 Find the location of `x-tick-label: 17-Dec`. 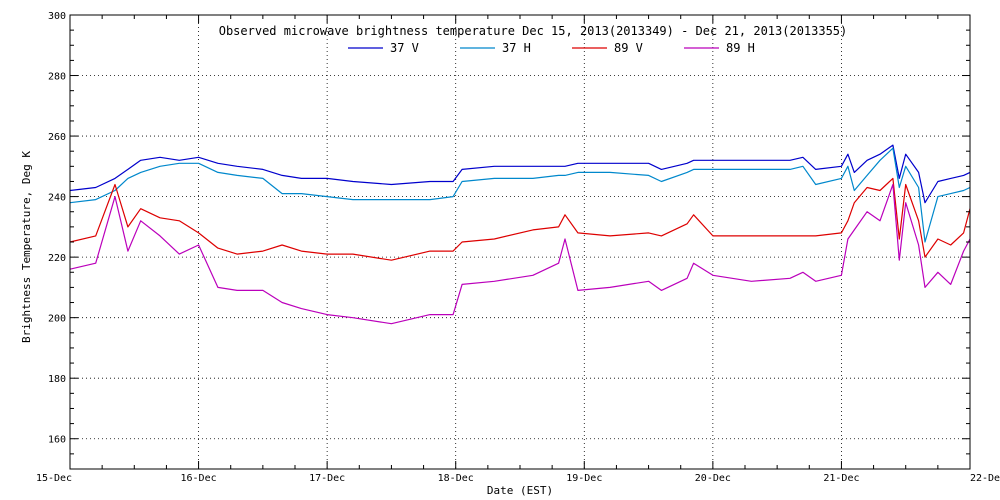

x-tick-label: 17-Dec is located at coordinates (327, 478).